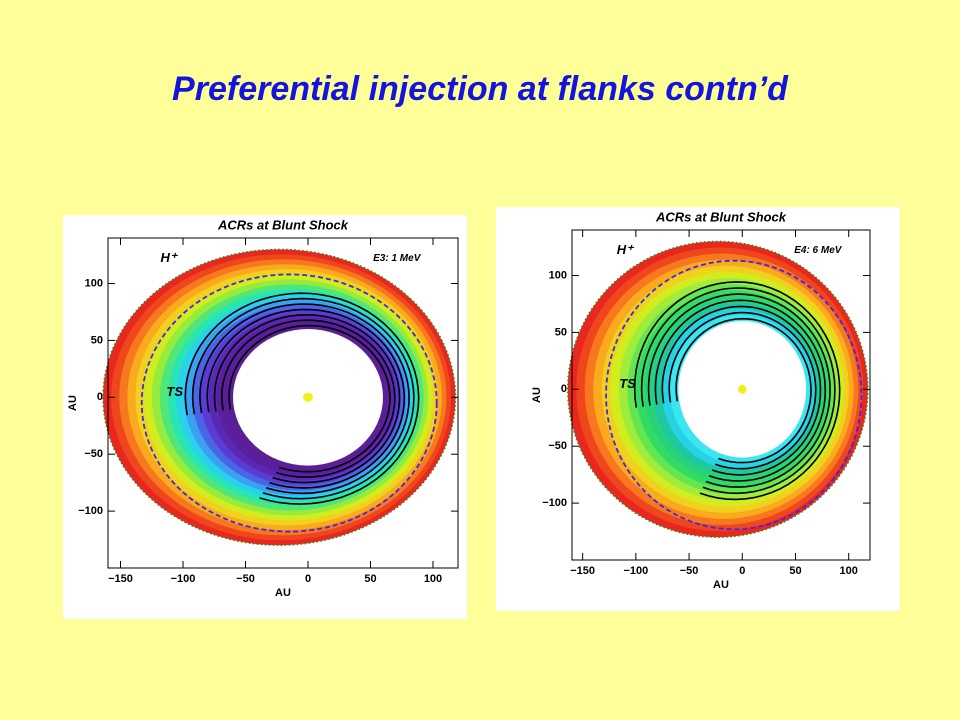 The height and width of the screenshot is (720, 960). I want to click on plot-frame, so click(721, 395).